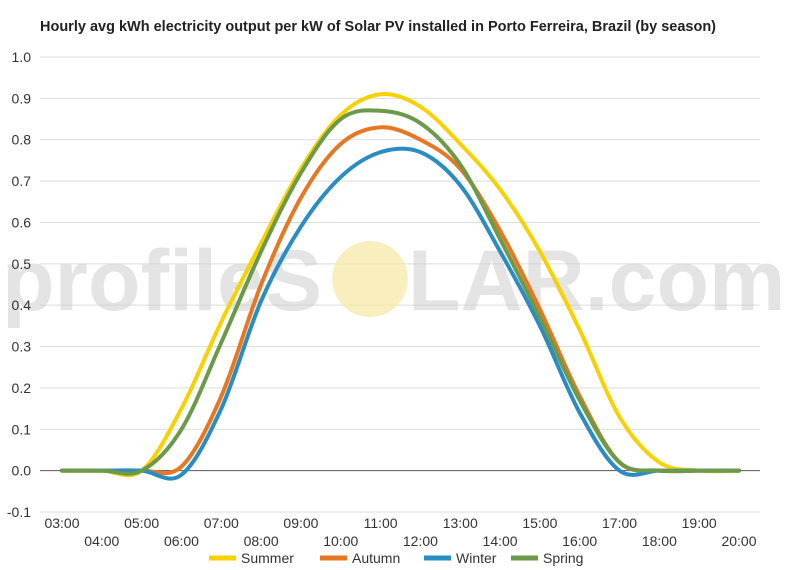 Image resolution: width=800 pixels, height=570 pixels. Describe the element at coordinates (370, 279) in the screenshot. I see `watermark-sun-icon` at that location.